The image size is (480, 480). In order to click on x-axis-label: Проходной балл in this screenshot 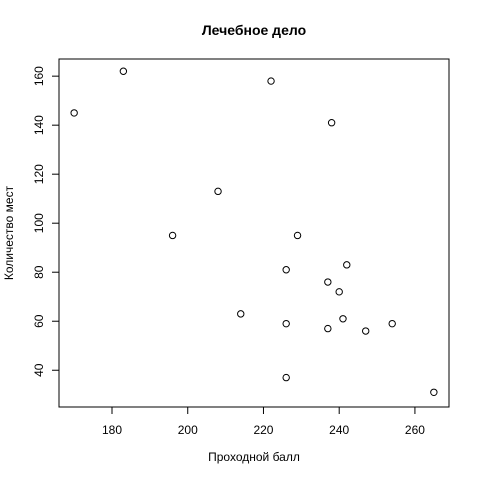, I will do `click(254, 457)`.